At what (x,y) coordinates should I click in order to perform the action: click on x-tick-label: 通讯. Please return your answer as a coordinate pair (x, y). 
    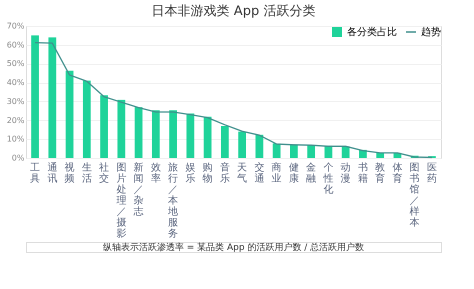
    Looking at the image, I should click on (52, 173).